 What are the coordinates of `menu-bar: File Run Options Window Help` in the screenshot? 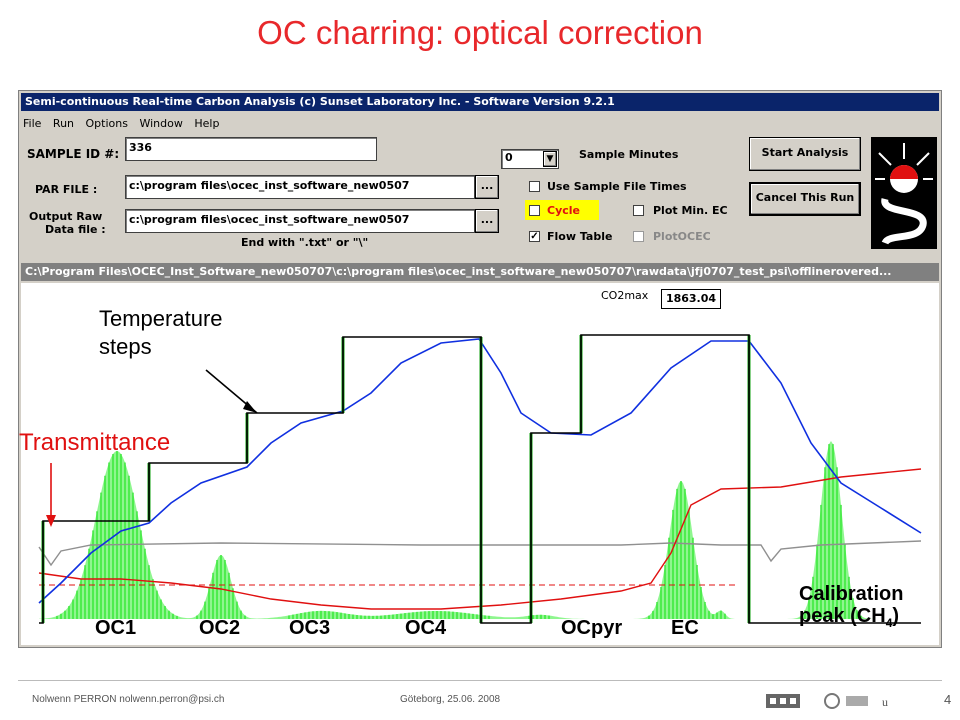 It's located at (125, 125).